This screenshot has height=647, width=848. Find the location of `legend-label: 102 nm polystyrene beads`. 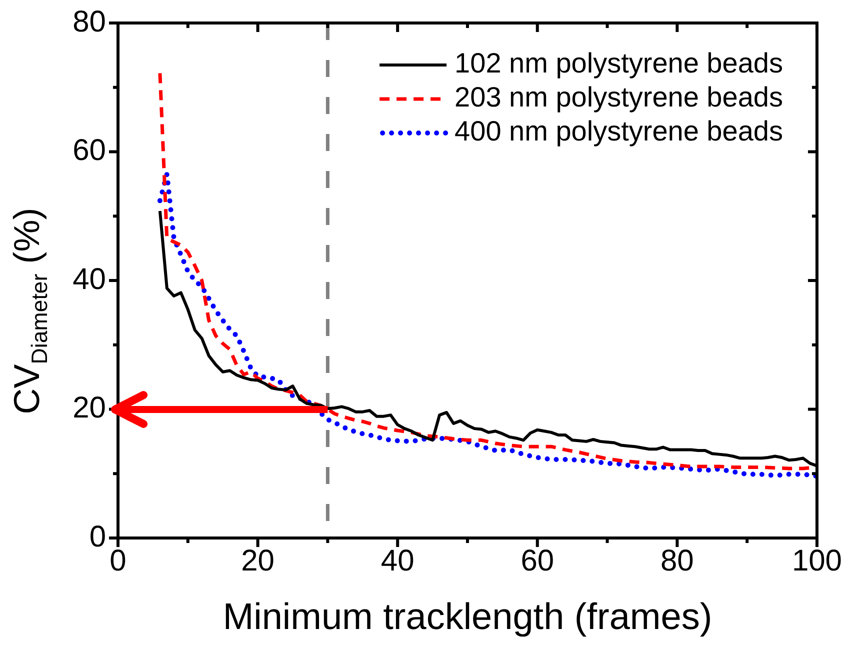

legend-label: 102 nm polystyrene beads is located at coordinates (618, 63).